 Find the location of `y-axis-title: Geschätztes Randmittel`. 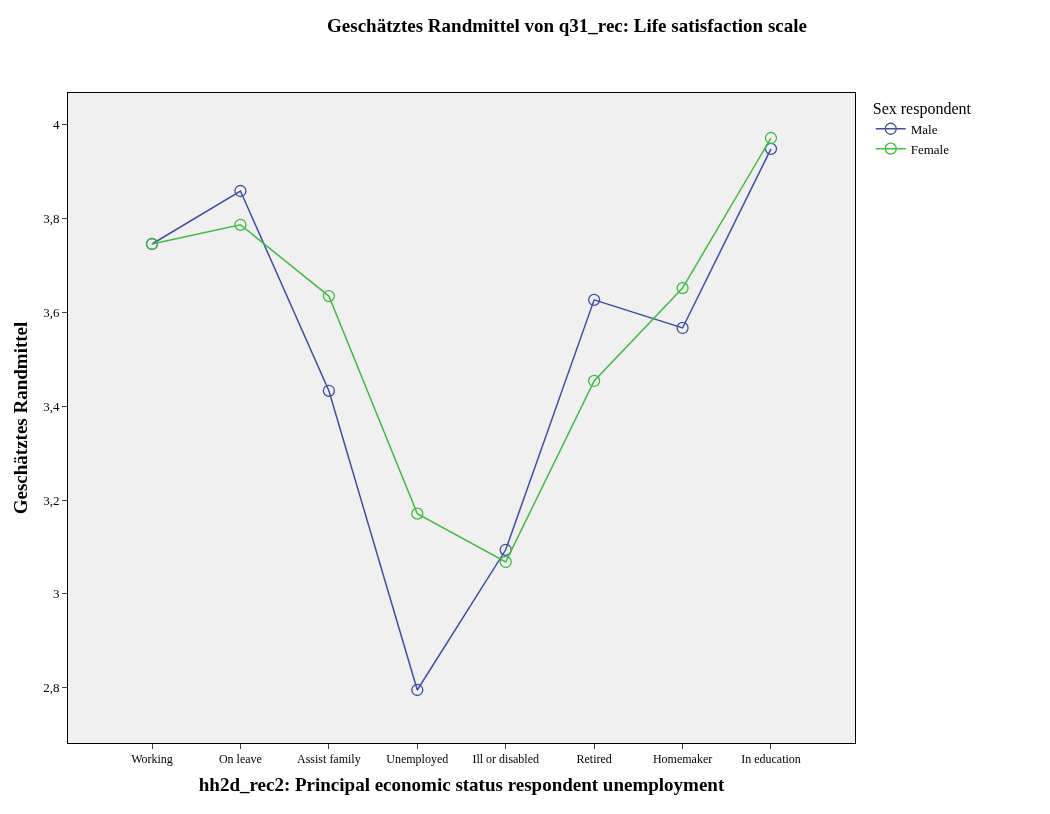

y-axis-title: Geschätztes Randmittel is located at coordinates (20, 418).